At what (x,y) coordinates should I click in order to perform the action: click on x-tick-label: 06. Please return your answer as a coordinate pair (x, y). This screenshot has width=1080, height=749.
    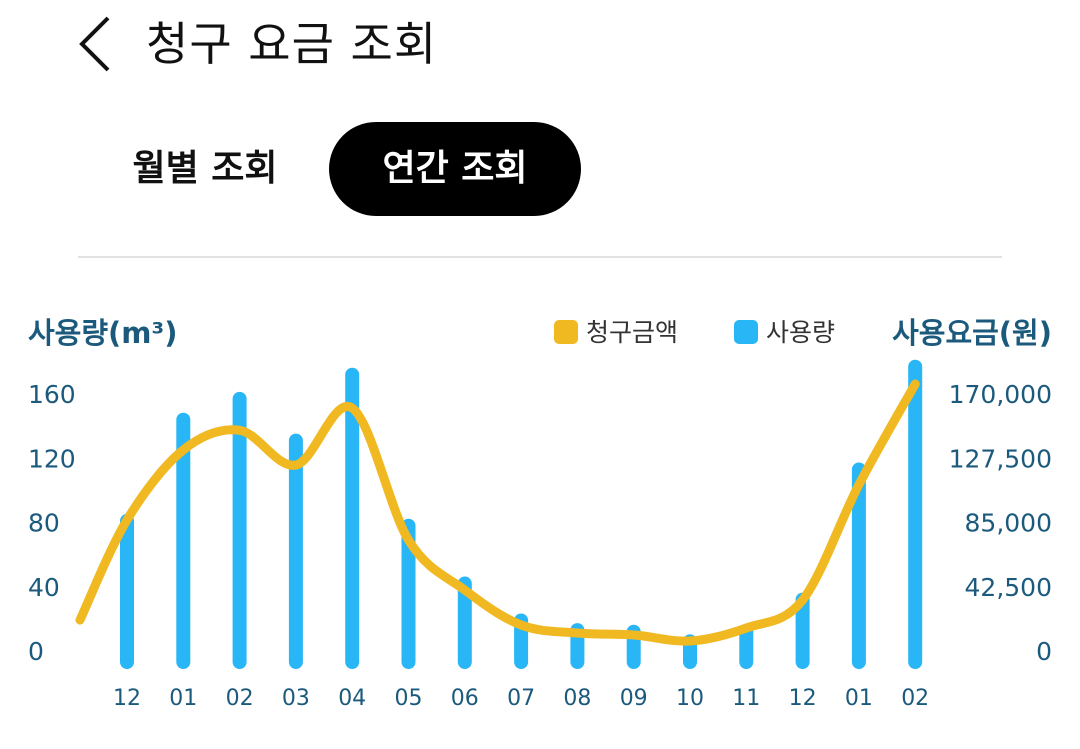
    Looking at the image, I should click on (465, 698).